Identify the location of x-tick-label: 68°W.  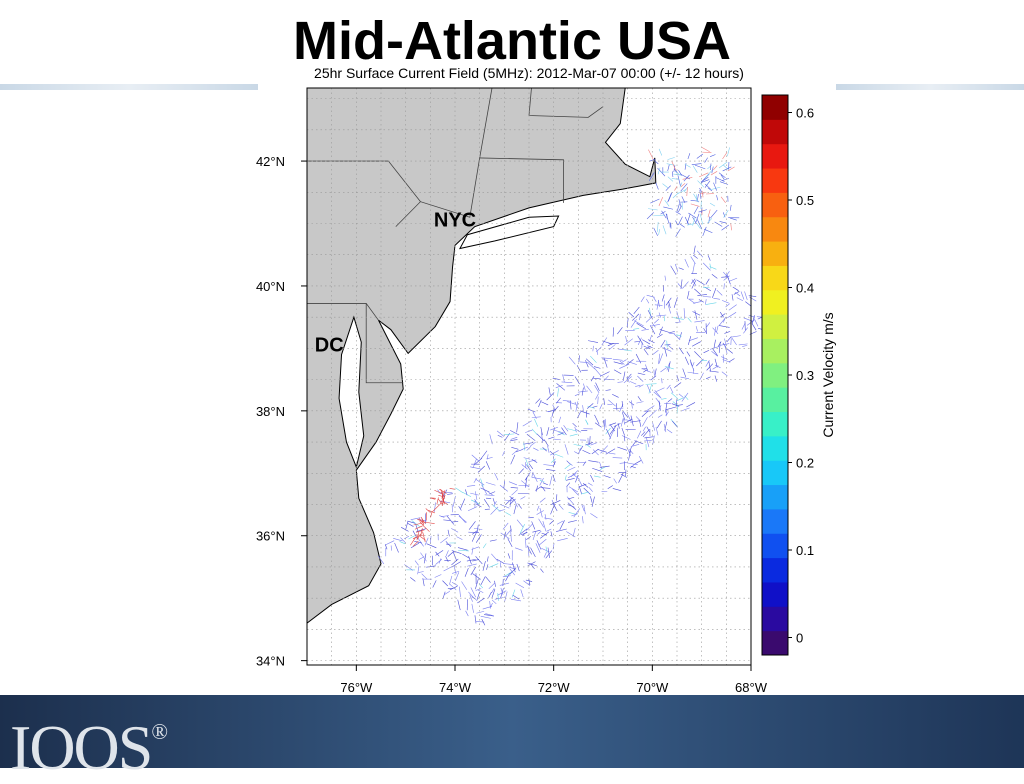
(751, 687).